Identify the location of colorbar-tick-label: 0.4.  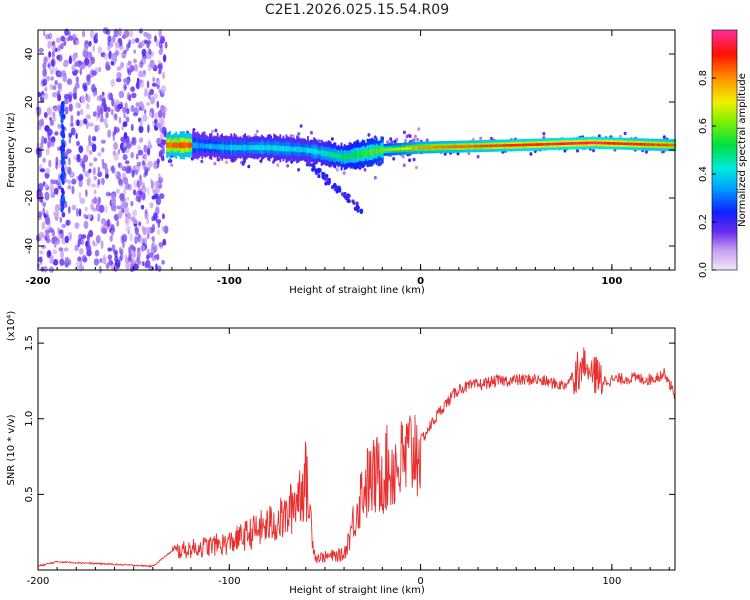
(703, 174).